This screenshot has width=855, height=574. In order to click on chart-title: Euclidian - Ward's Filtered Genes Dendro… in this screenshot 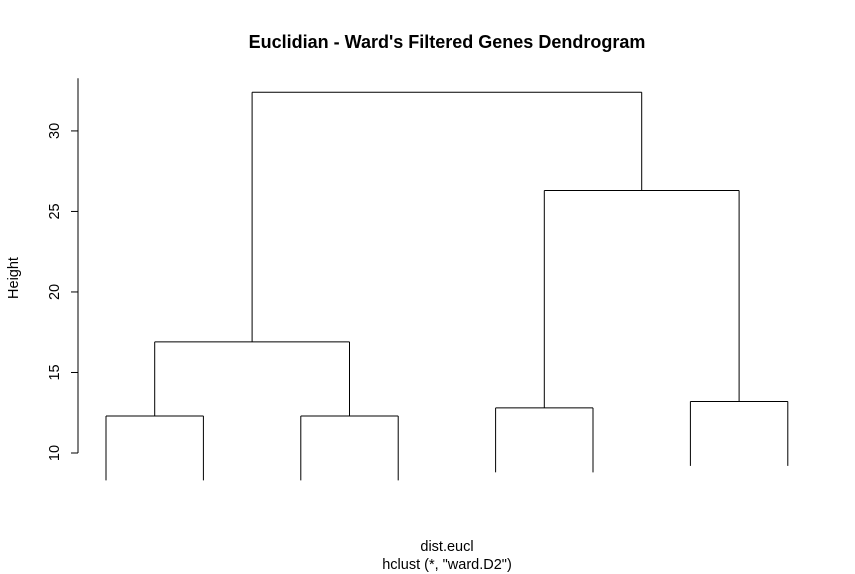, I will do `click(447, 42)`.